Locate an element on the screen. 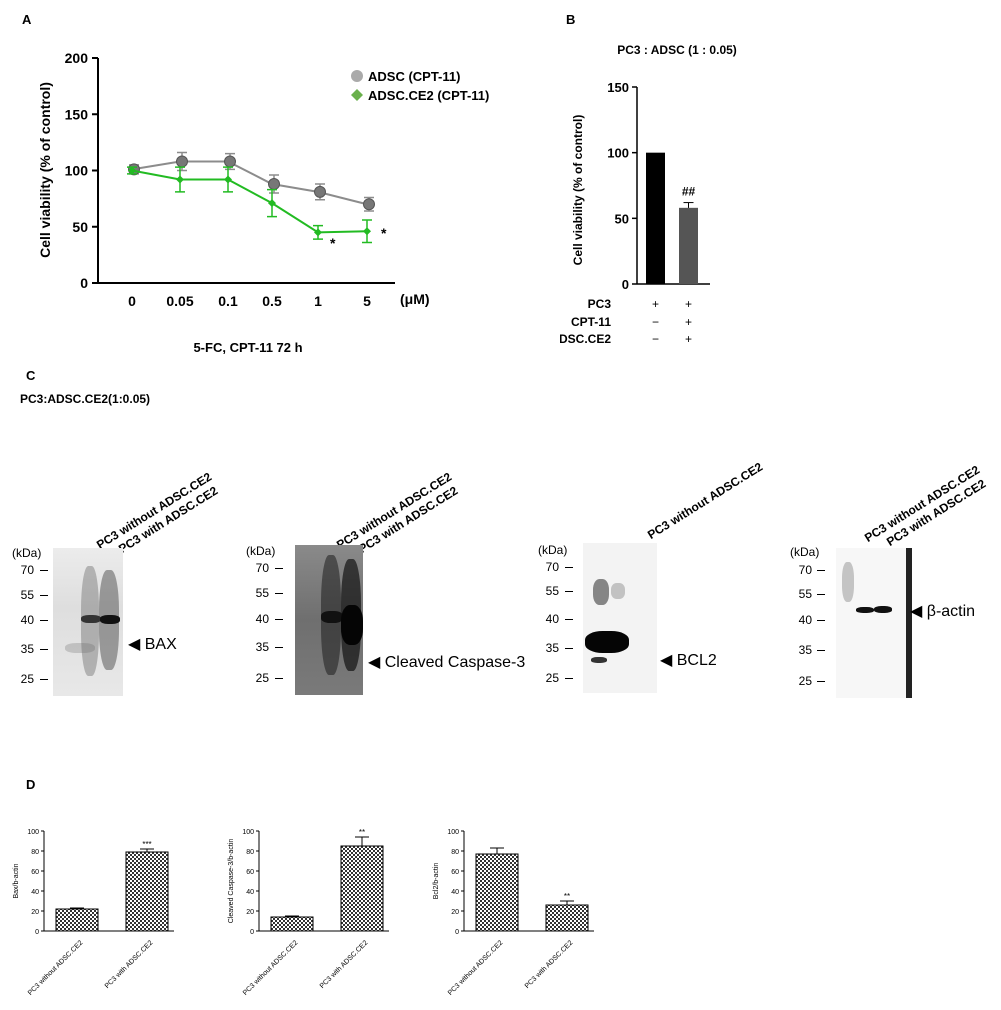 The height and width of the screenshot is (1010, 1001). mw-marker: 55 is located at coordinates (262, 593).